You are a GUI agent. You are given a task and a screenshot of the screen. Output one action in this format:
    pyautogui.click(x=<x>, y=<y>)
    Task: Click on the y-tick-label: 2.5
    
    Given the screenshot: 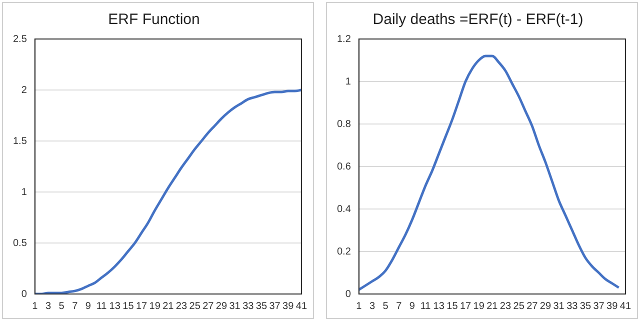 What is the action you would take?
    pyautogui.click(x=20, y=39)
    